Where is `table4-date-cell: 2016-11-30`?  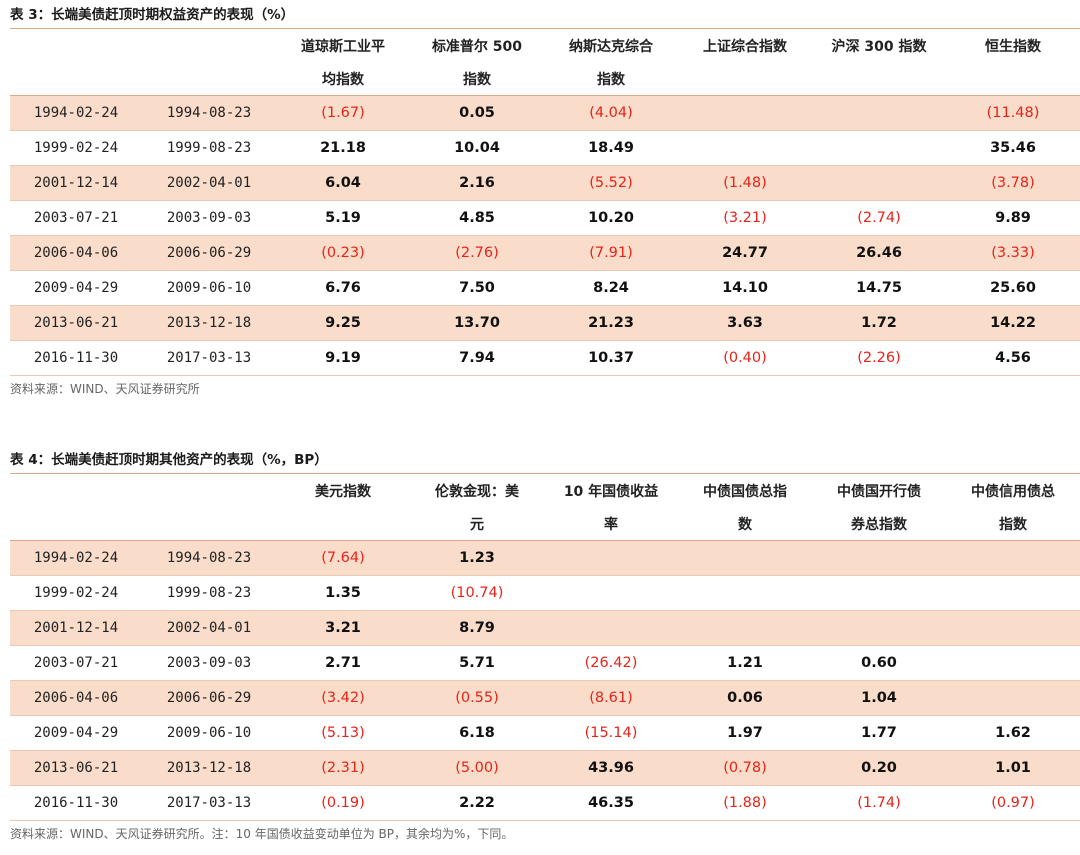 table4-date-cell: 2016-11-30 is located at coordinates (76, 803).